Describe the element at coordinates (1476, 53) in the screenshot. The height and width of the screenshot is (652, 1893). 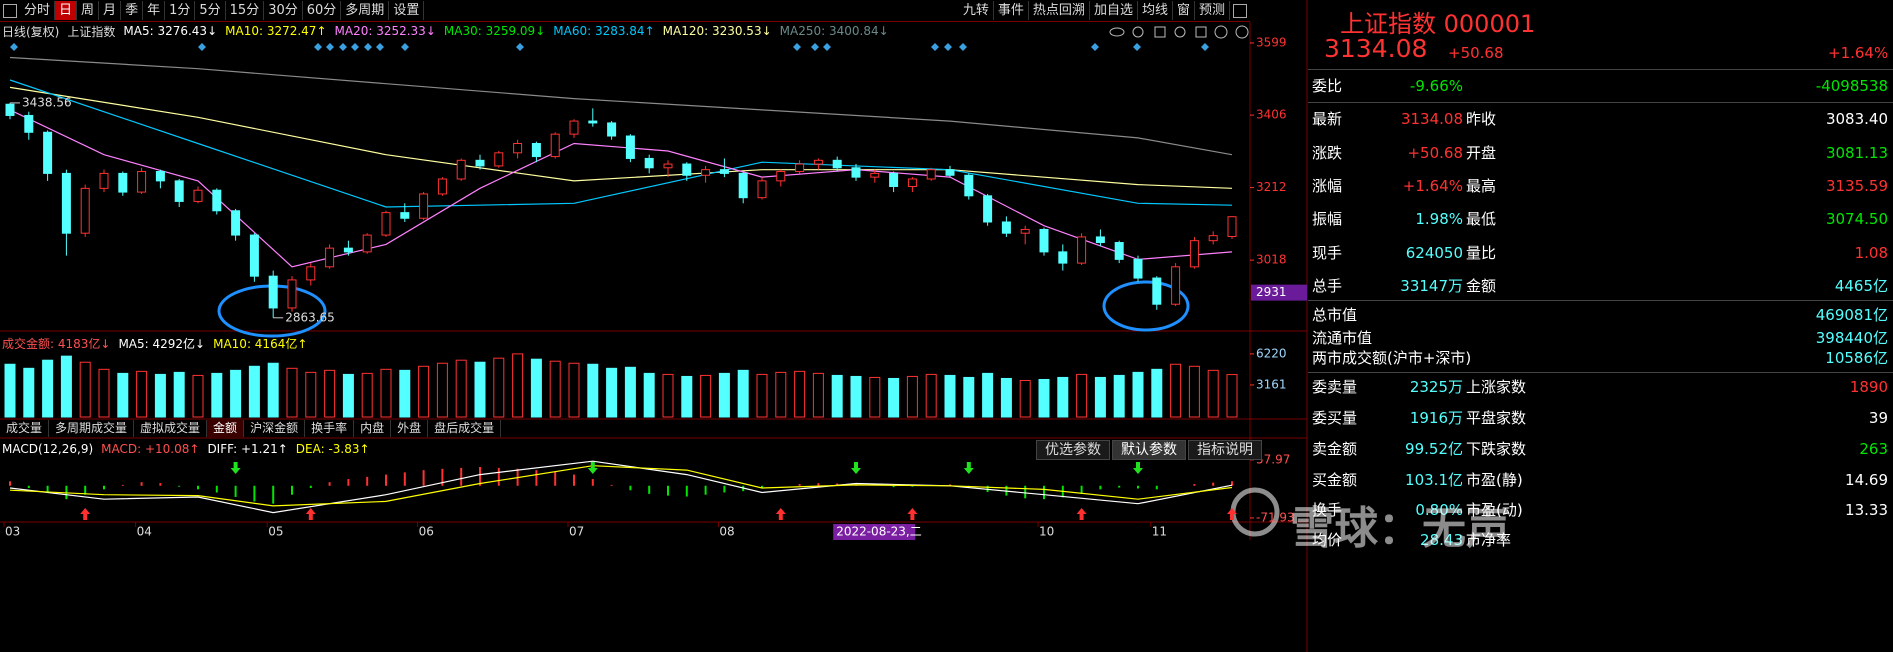
I see `change: +50.68` at that location.